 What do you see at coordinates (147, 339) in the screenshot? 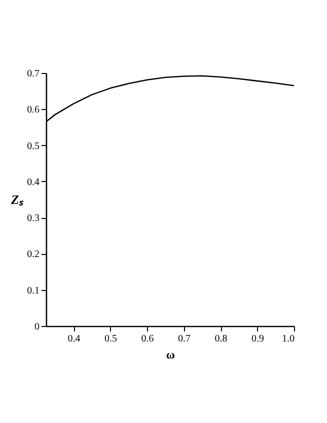
I see `x-tick-label: 0.6` at bounding box center [147, 339].